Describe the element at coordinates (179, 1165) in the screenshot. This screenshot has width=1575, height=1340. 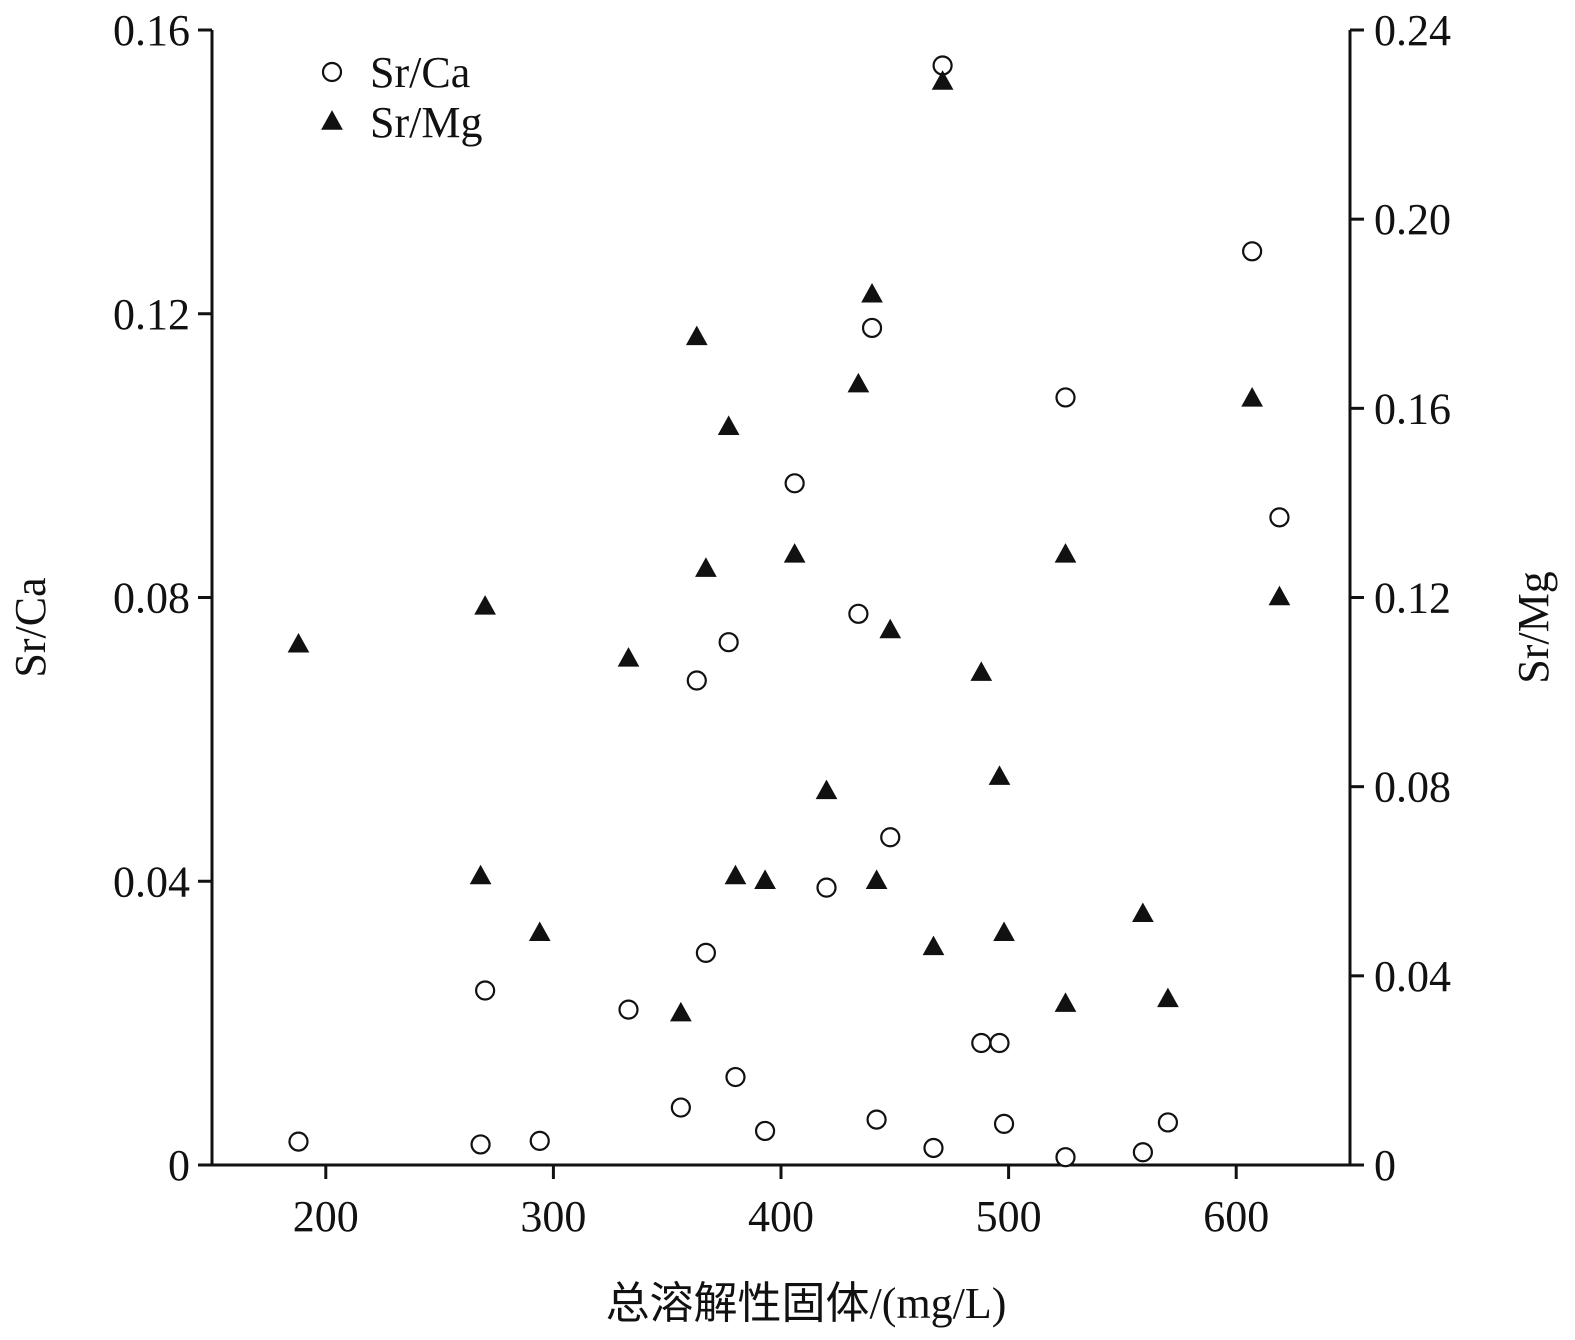
I see `y-left-tick-label: 0` at that location.